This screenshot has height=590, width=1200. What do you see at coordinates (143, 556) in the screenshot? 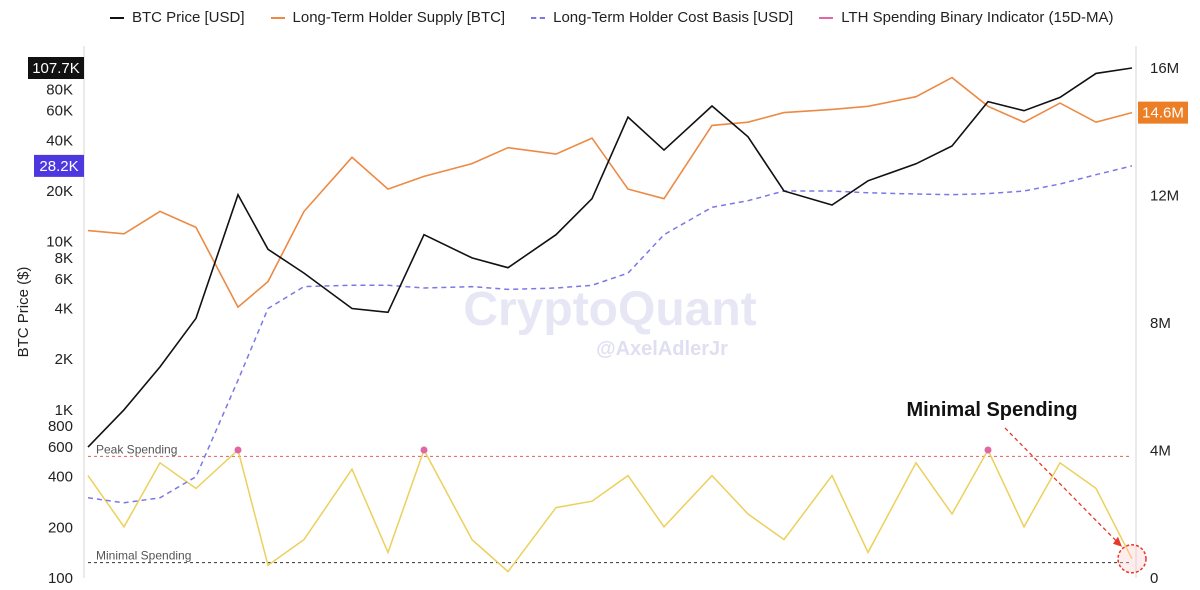
I see `minimal-spending-label: Minimal Spending` at bounding box center [143, 556].